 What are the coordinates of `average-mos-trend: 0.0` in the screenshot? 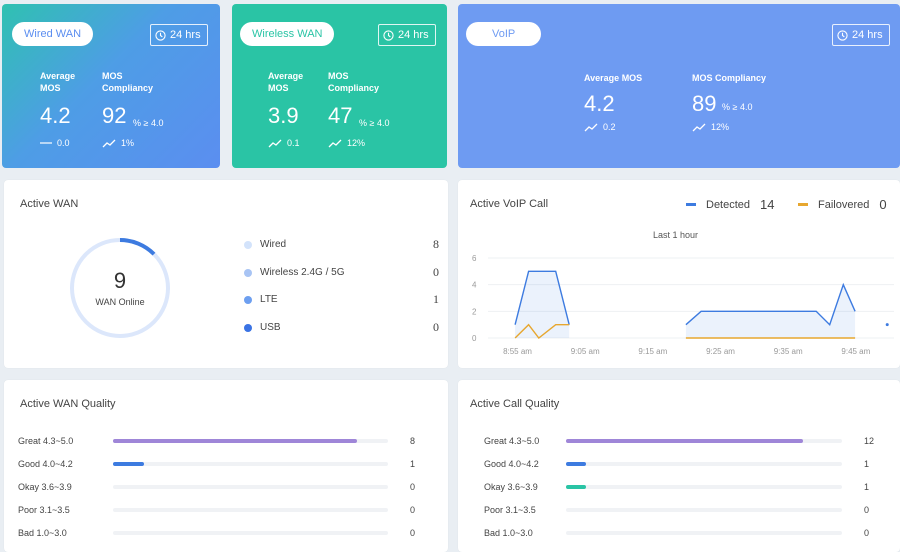 It's located at (55, 143).